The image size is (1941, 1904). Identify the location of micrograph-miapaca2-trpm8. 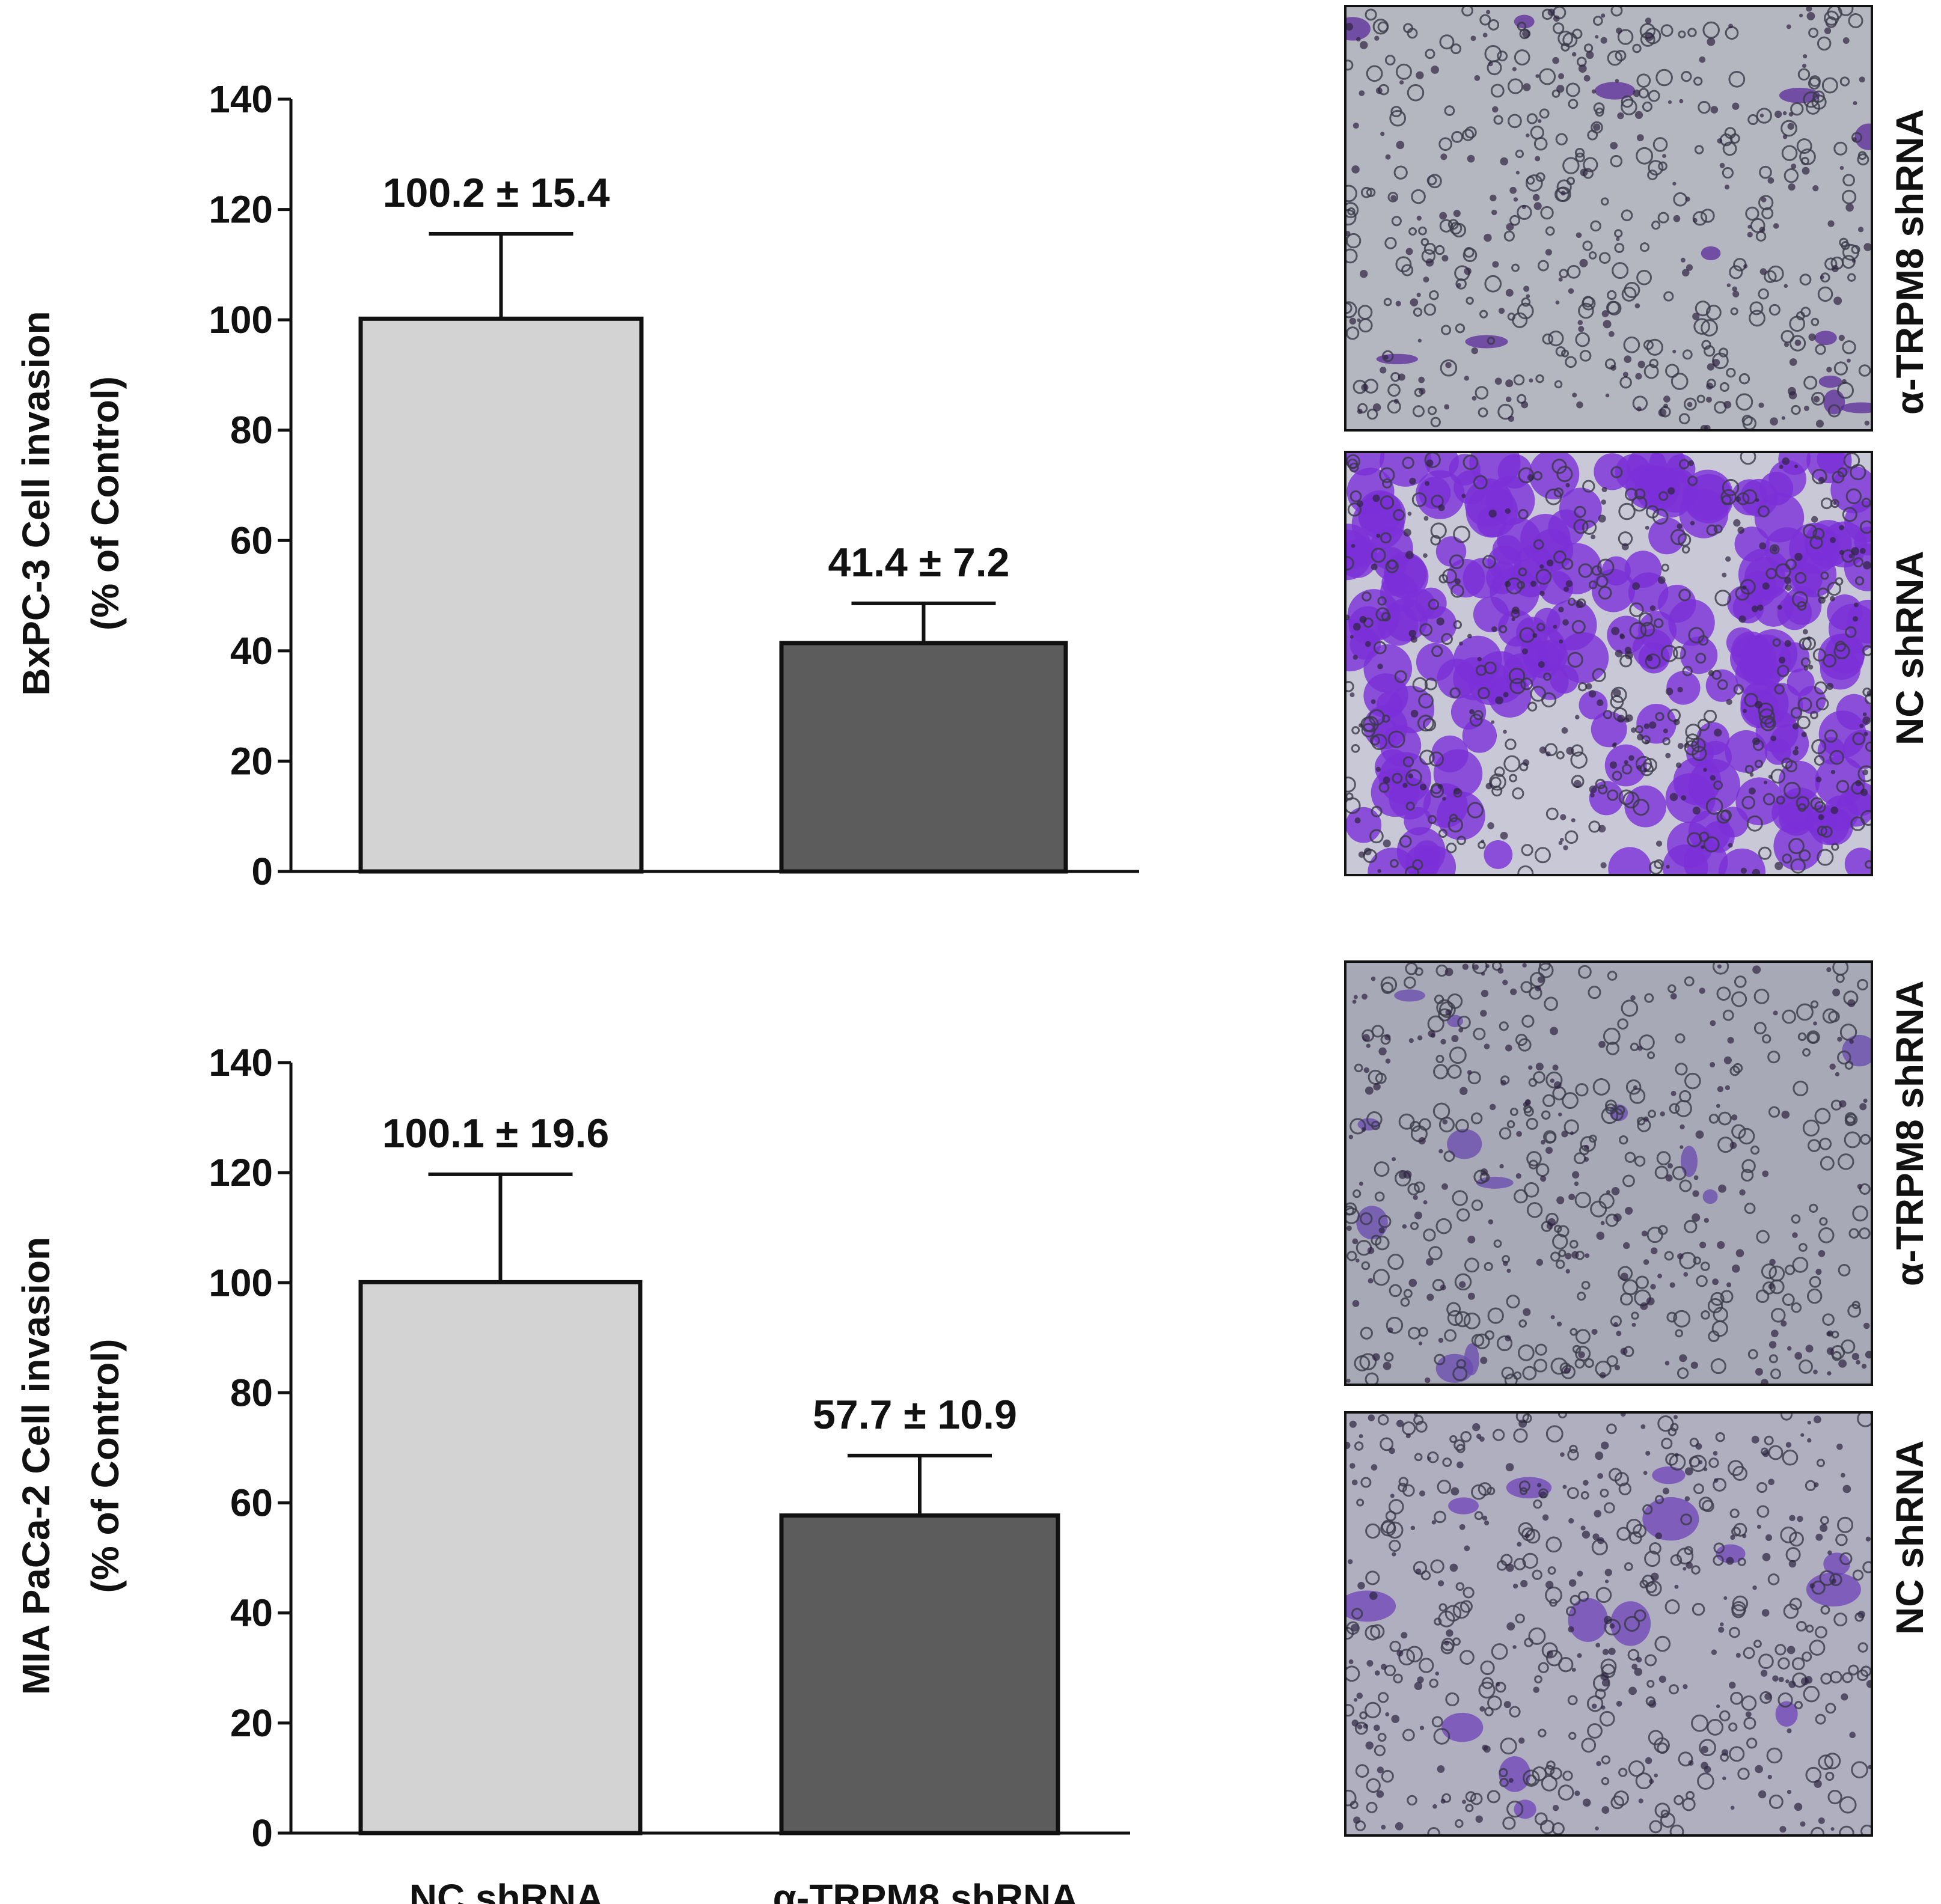
(1609, 1173).